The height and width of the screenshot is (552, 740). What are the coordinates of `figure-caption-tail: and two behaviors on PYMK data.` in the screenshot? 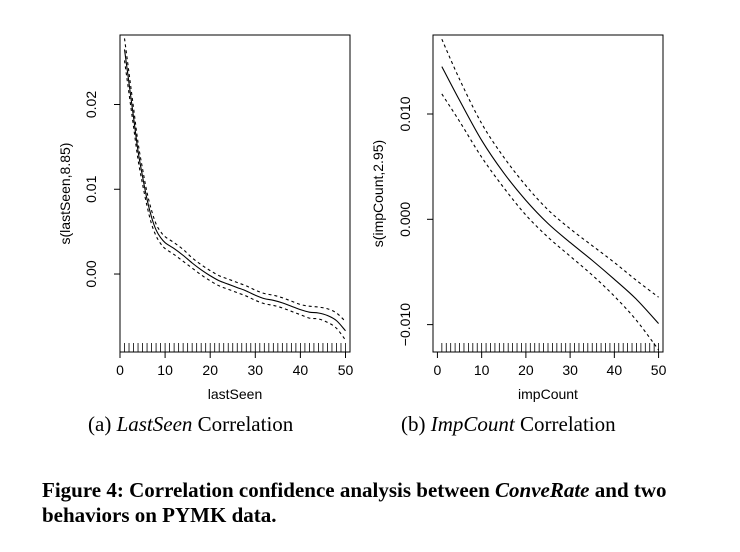 It's located at (354, 502).